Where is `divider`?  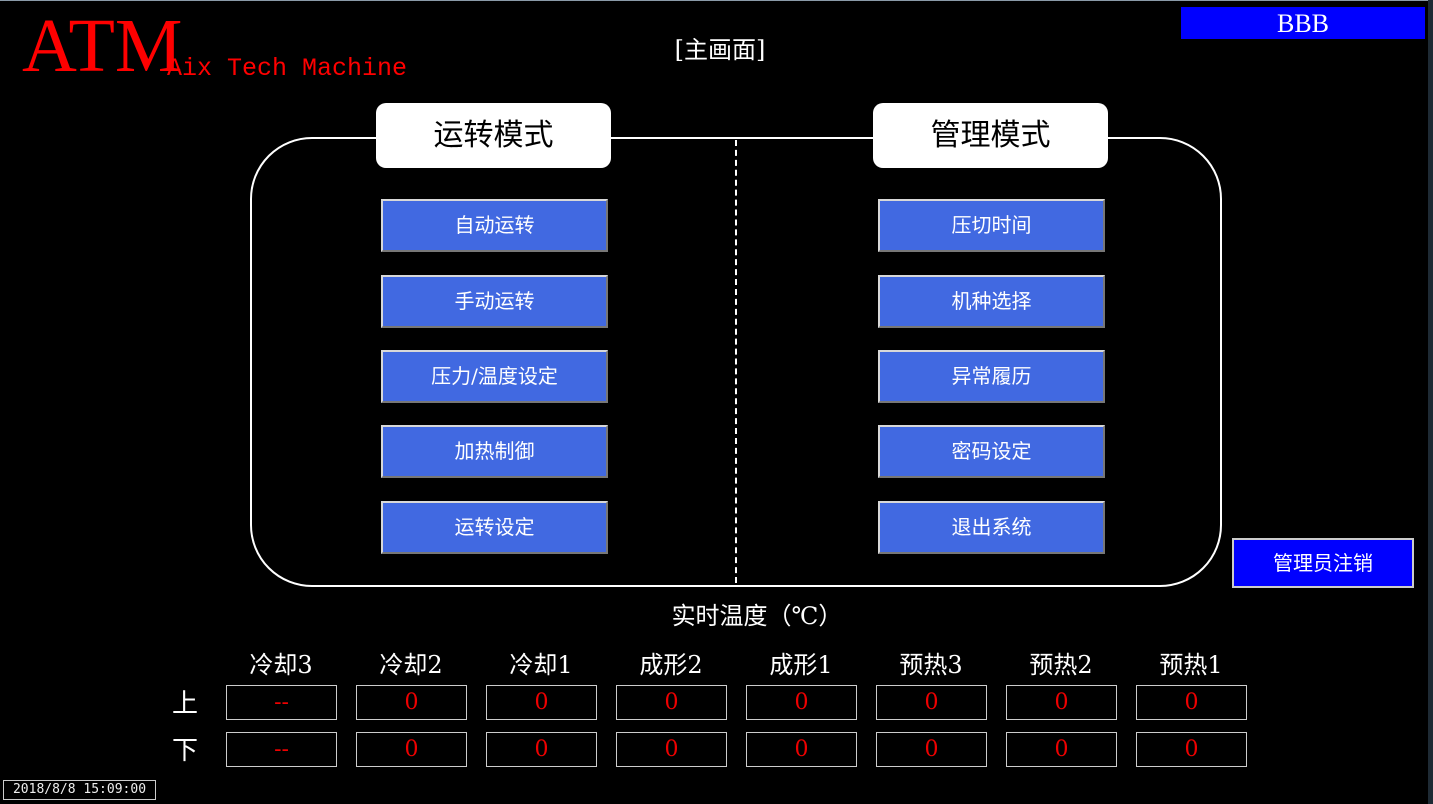 divider is located at coordinates (736, 361).